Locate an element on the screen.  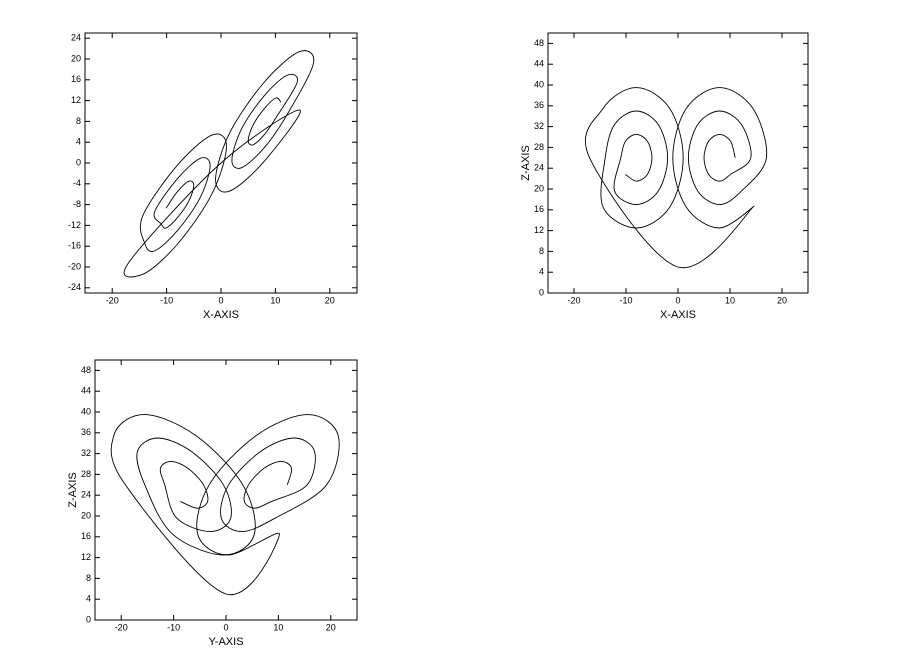
y-tick-label: -8 is located at coordinates (77, 204).